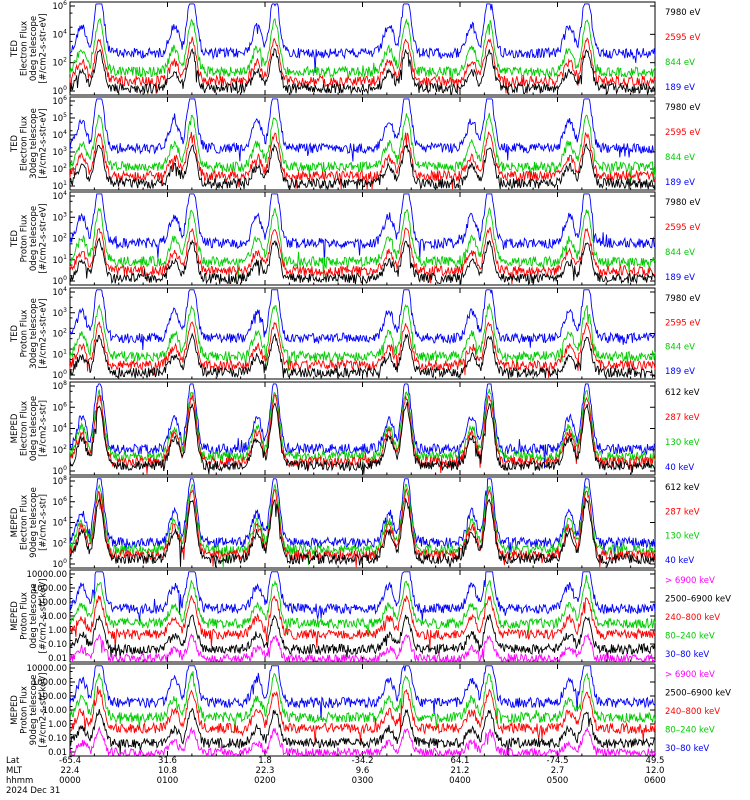 Image resolution: width=750 pixels, height=800 pixels. What do you see at coordinates (70, 771) in the screenshot?
I see `x-tick-label: 22.4` at bounding box center [70, 771].